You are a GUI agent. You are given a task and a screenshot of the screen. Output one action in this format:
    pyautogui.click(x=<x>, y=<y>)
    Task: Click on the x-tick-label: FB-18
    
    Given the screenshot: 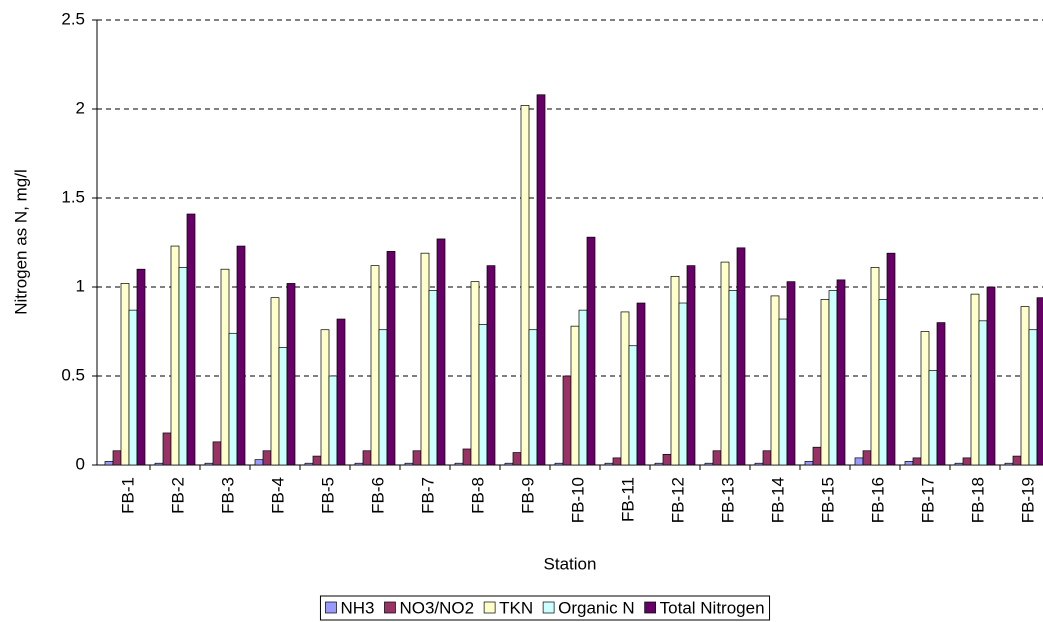 What is the action you would take?
    pyautogui.click(x=977, y=500)
    